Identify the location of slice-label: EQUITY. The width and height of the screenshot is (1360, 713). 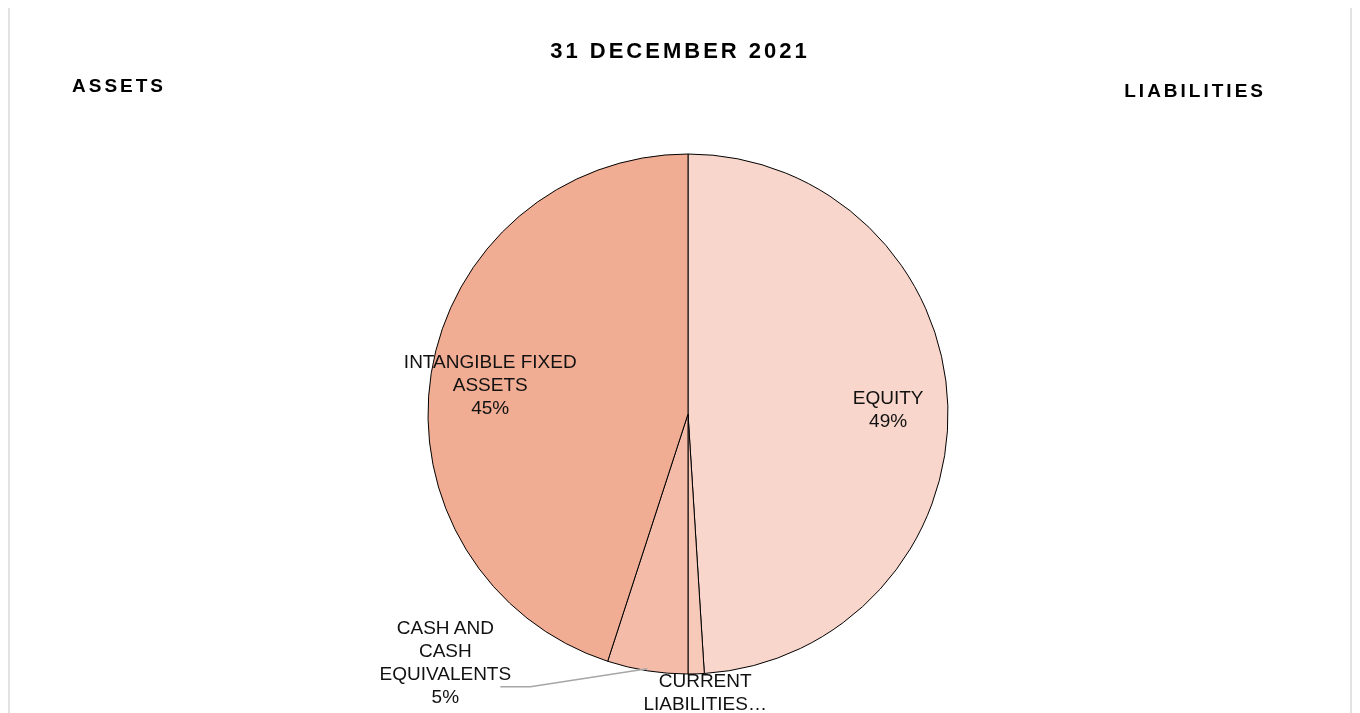
(888, 397).